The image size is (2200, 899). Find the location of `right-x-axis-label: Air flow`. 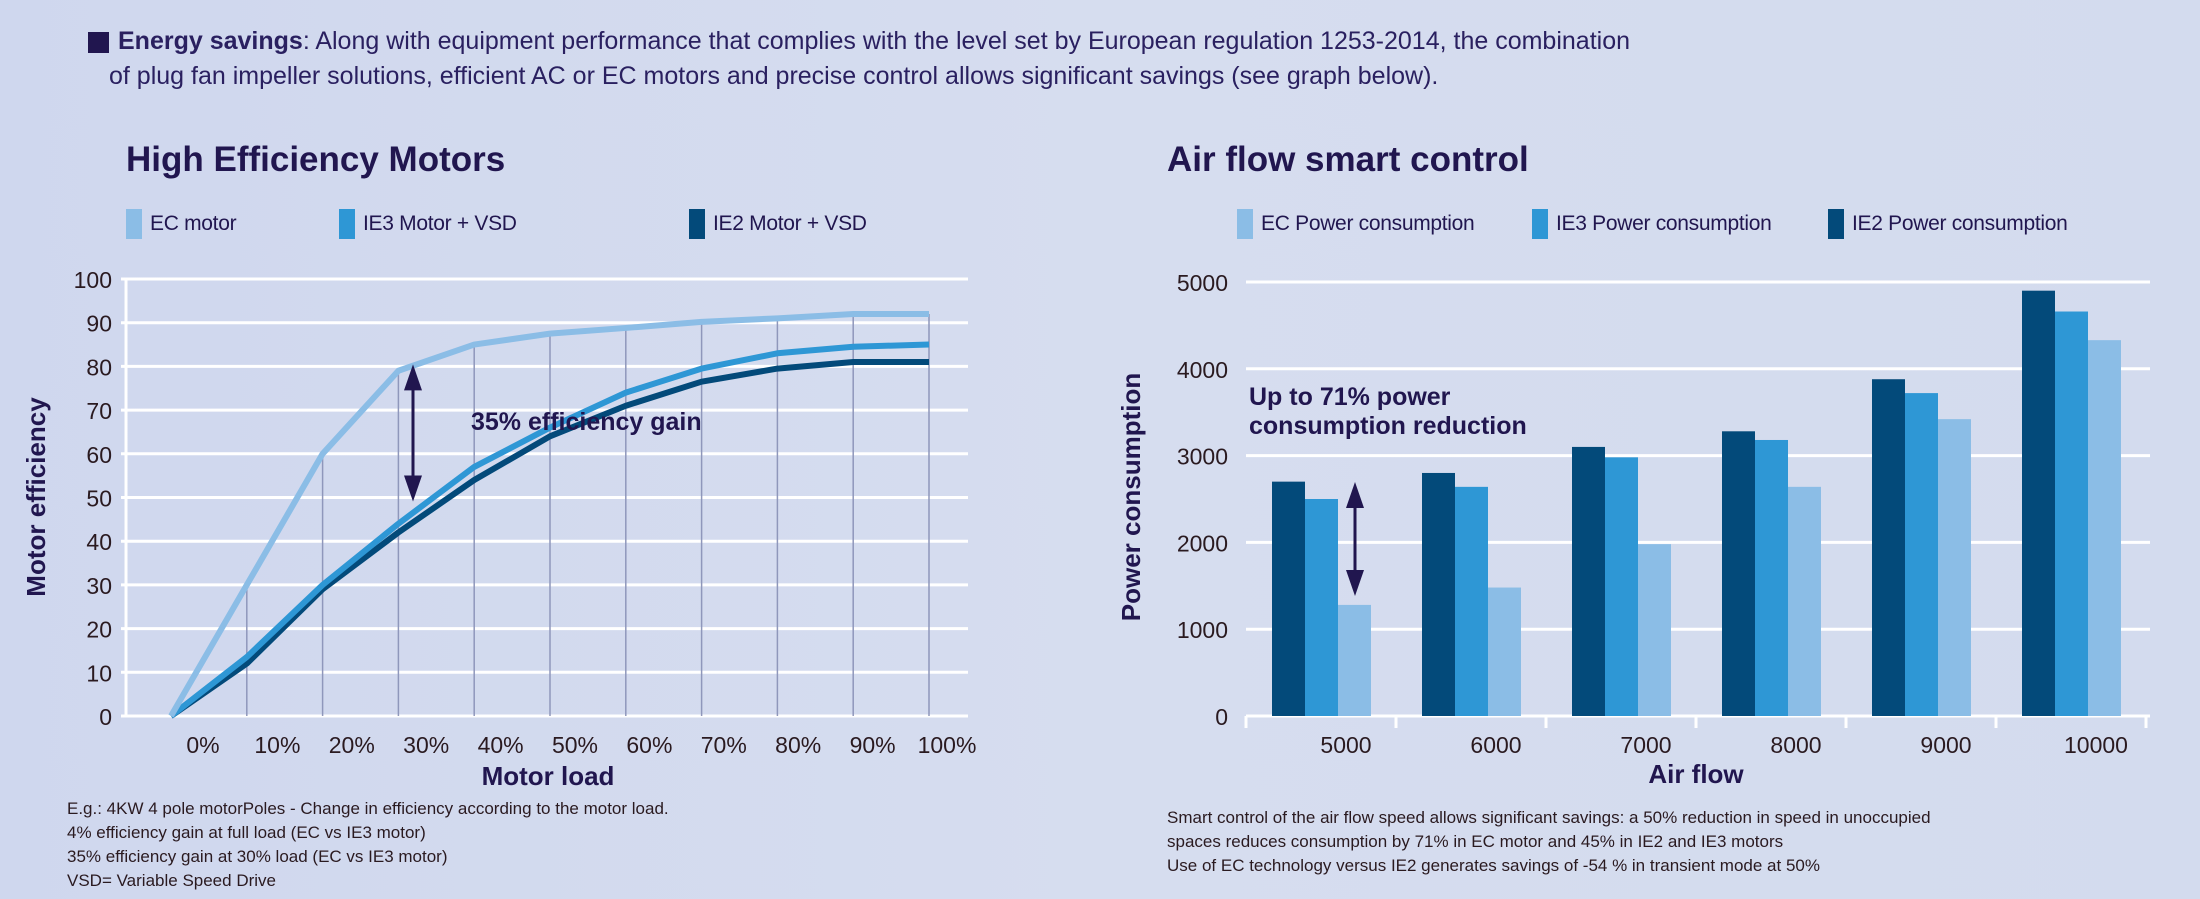

right-x-axis-label: Air flow is located at coordinates (1696, 774).